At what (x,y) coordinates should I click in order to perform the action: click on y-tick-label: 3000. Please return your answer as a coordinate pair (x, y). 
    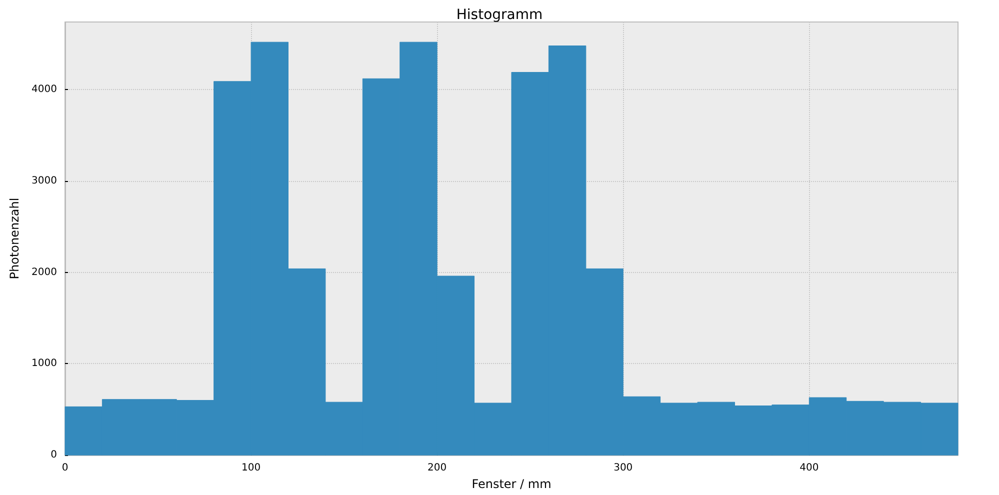
    Looking at the image, I should click on (44, 180).